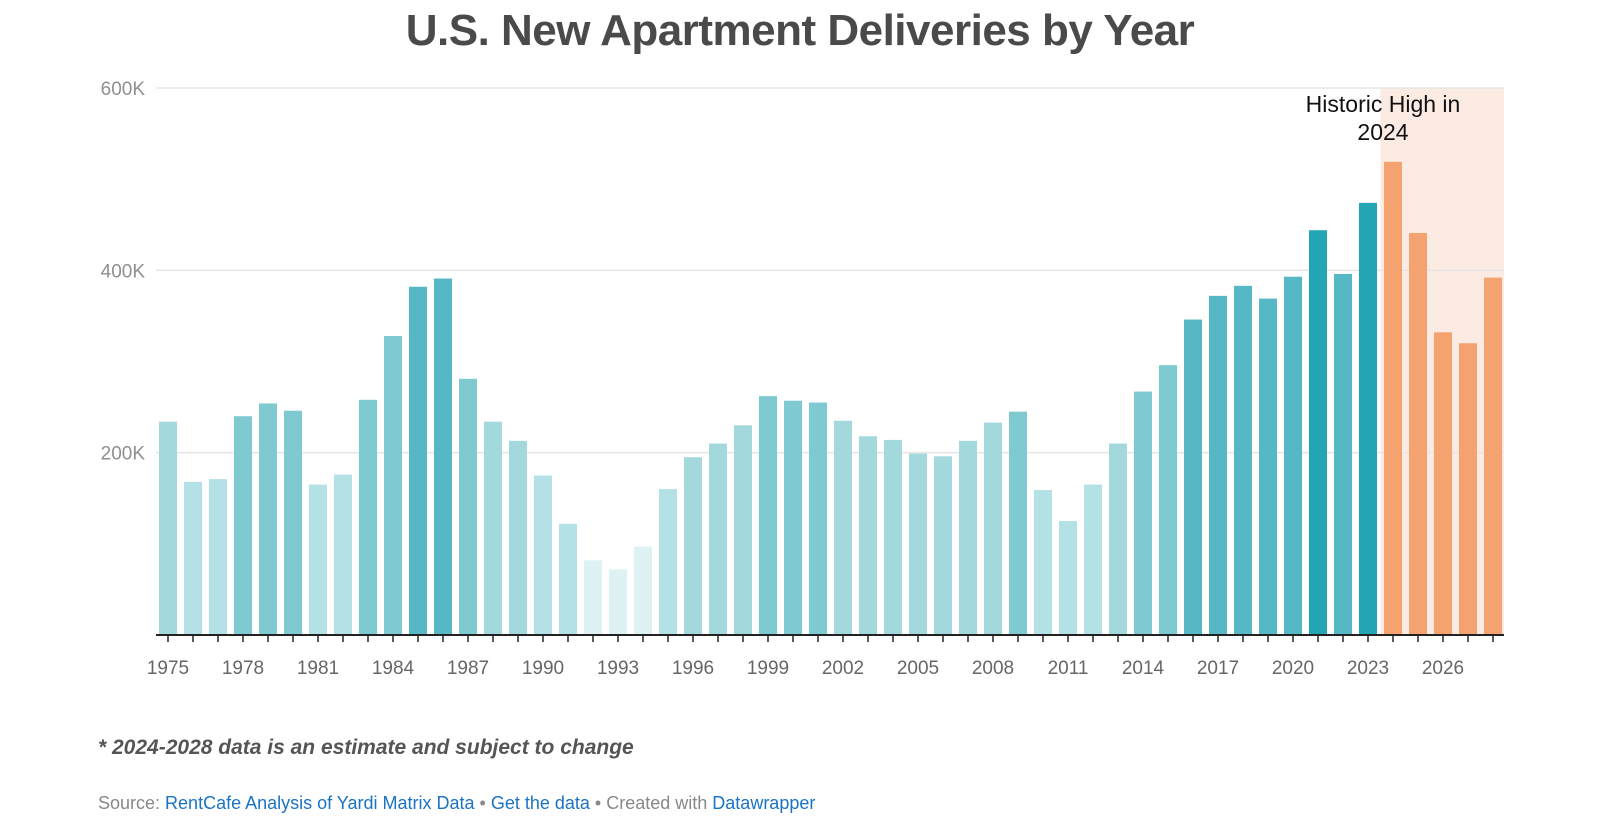 Image resolution: width=1600 pixels, height=822 pixels. What do you see at coordinates (1018, 523) in the screenshot?
I see `bar-2009` at bounding box center [1018, 523].